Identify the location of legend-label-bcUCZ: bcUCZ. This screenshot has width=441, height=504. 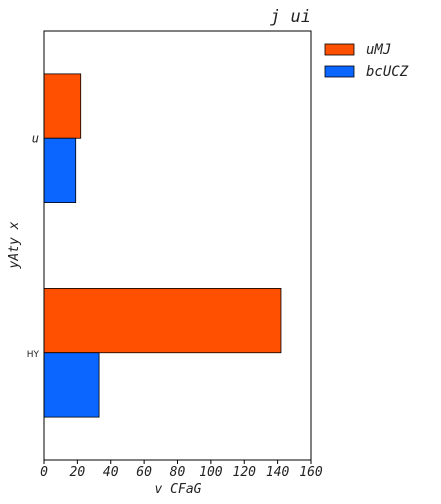
(387, 72).